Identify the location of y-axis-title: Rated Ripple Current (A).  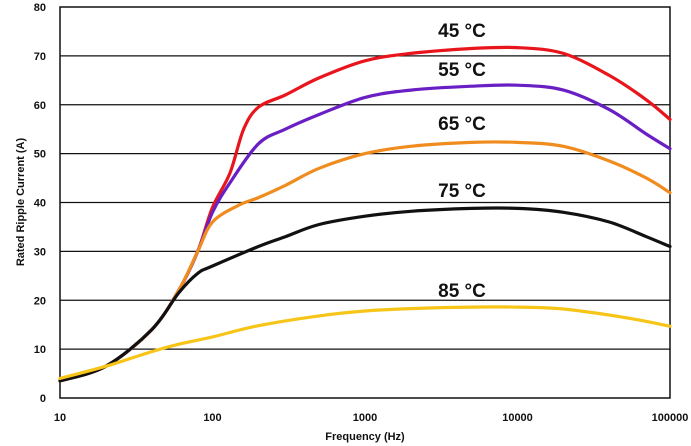
(21, 201).